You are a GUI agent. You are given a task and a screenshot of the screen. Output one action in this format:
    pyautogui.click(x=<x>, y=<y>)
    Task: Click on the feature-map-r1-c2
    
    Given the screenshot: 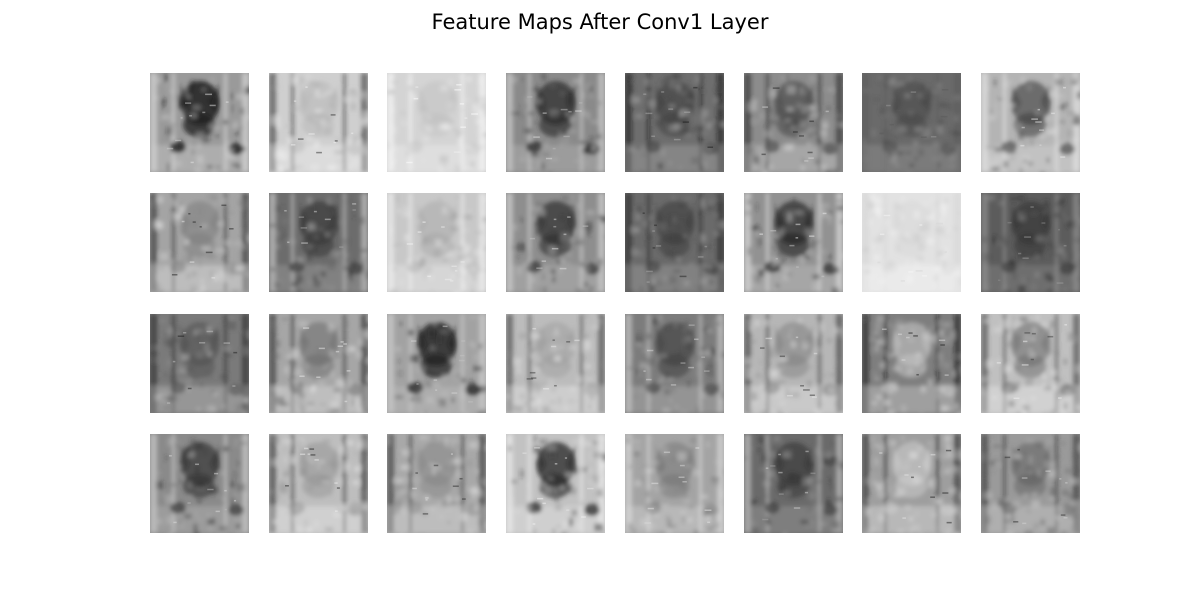 What is the action you would take?
    pyautogui.click(x=318, y=122)
    